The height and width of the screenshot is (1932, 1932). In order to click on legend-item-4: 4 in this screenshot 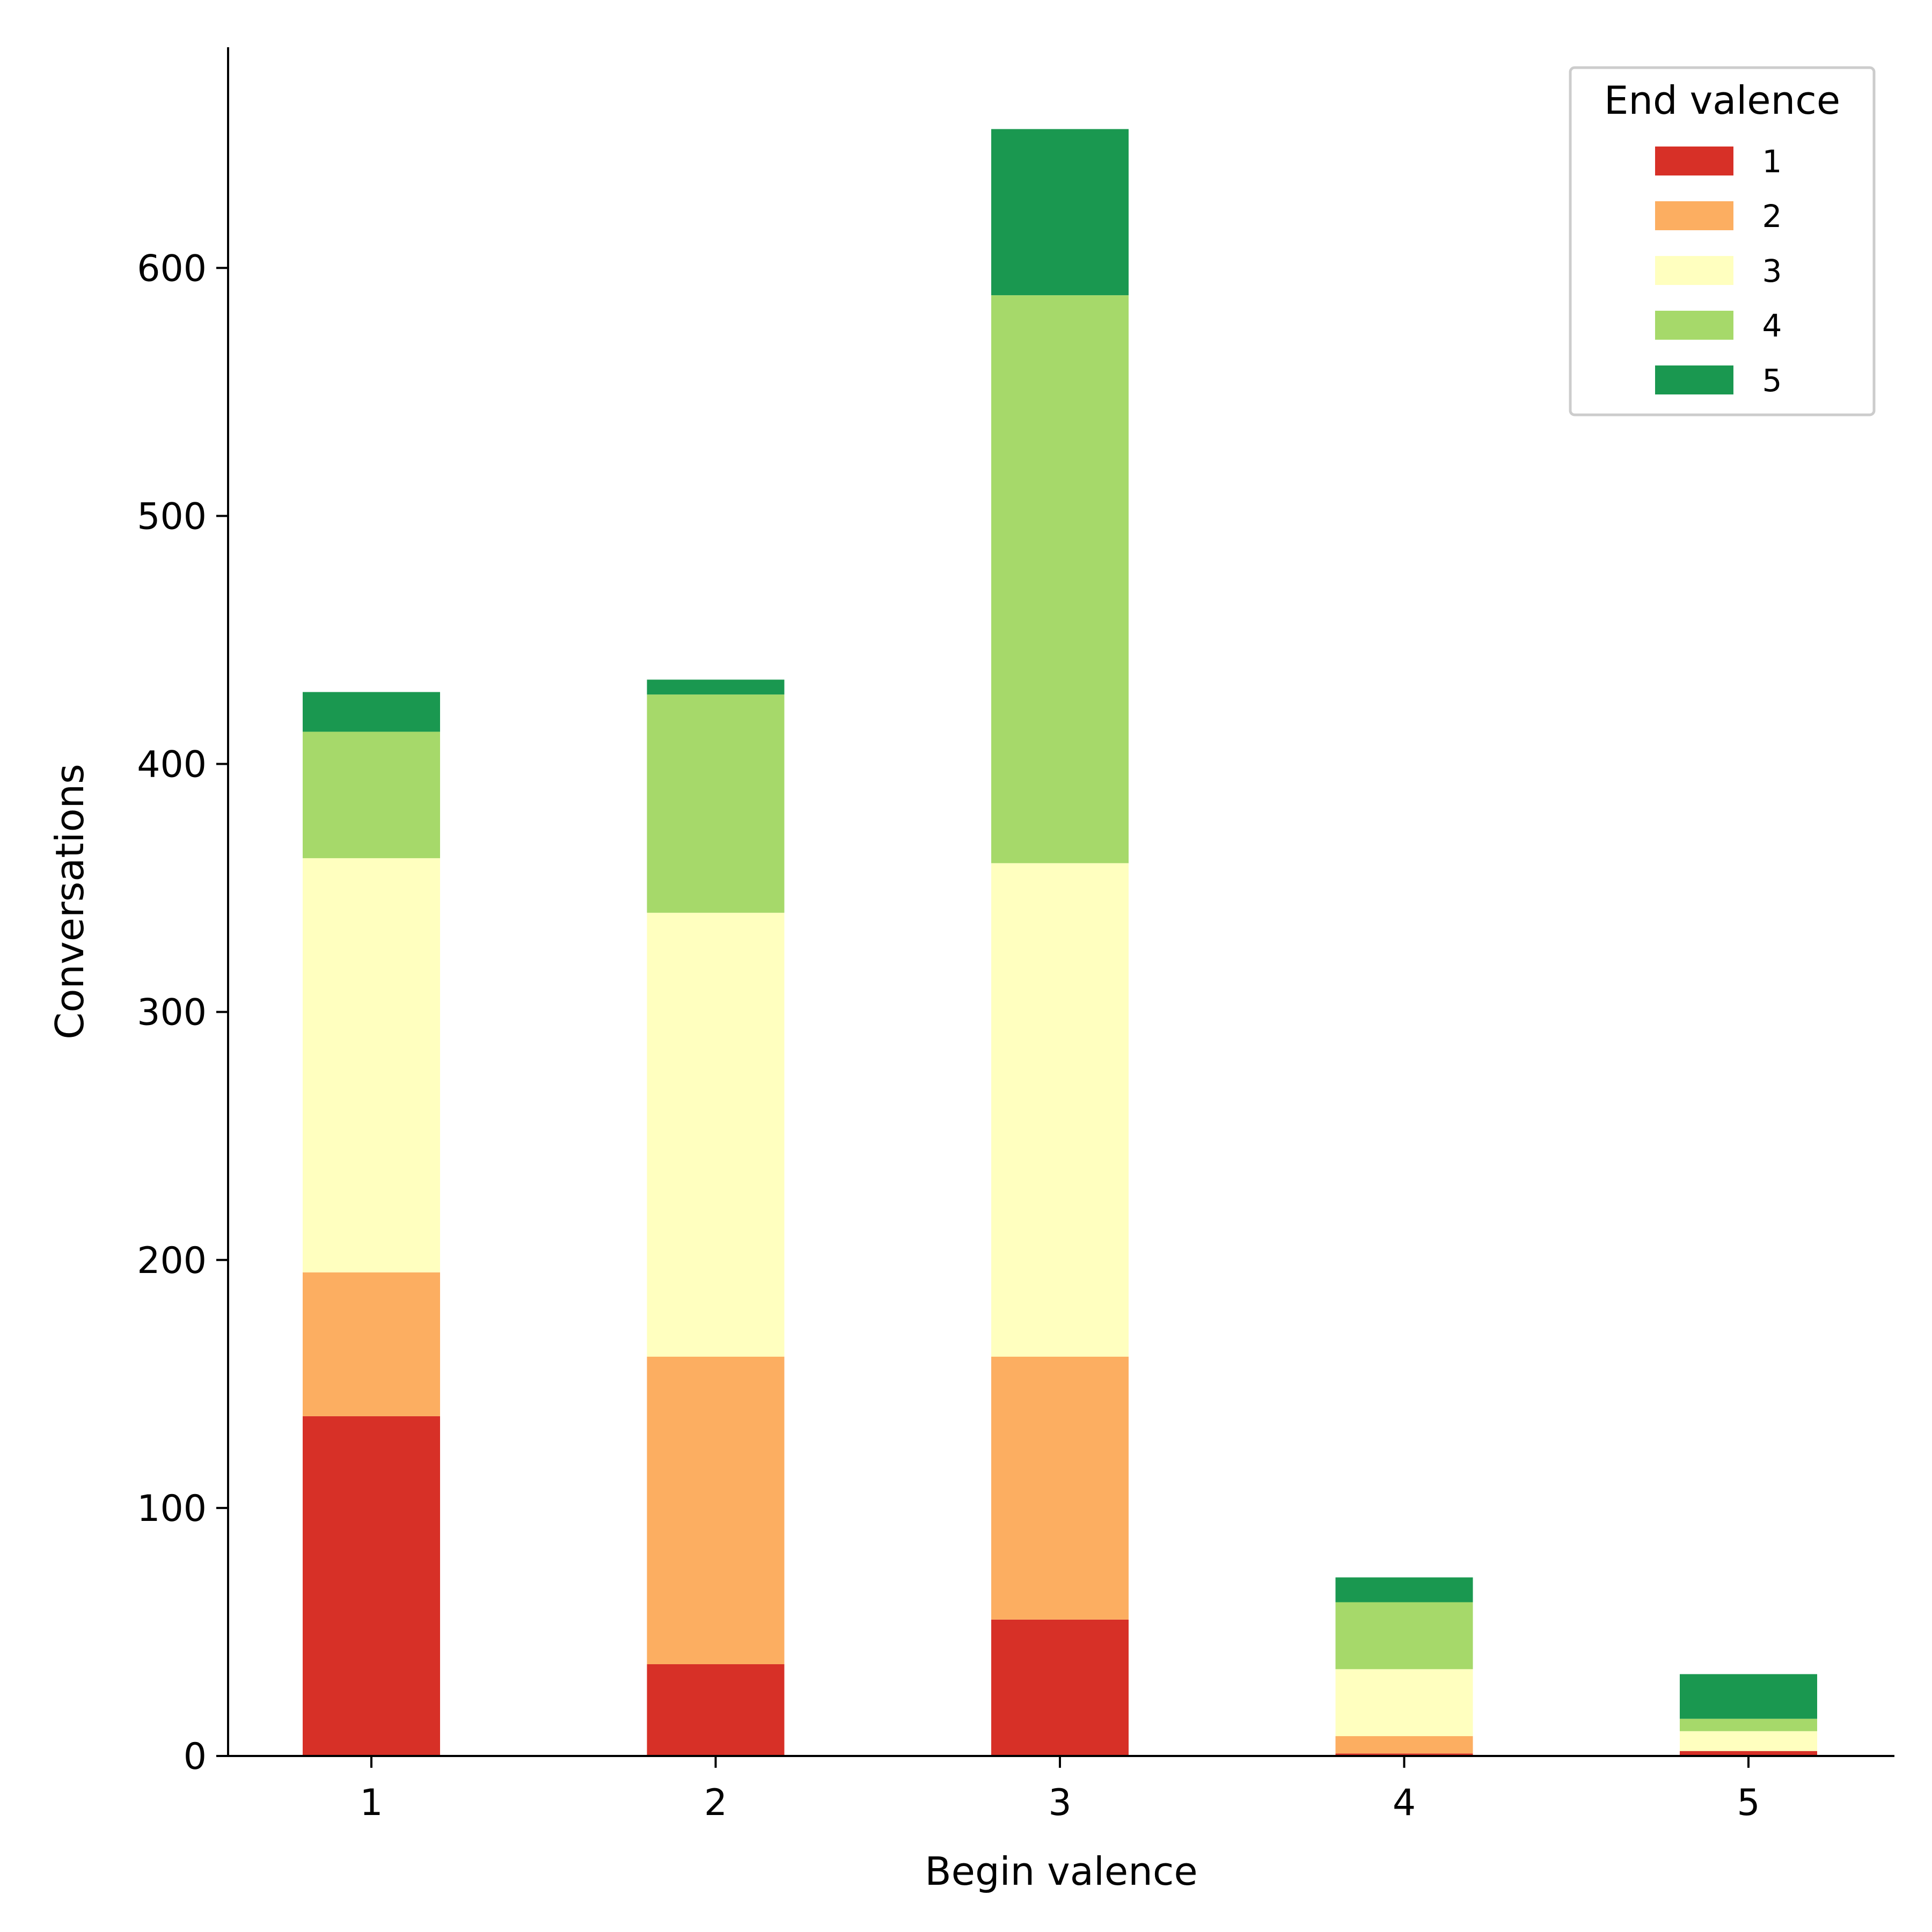, I will do `click(1718, 326)`.